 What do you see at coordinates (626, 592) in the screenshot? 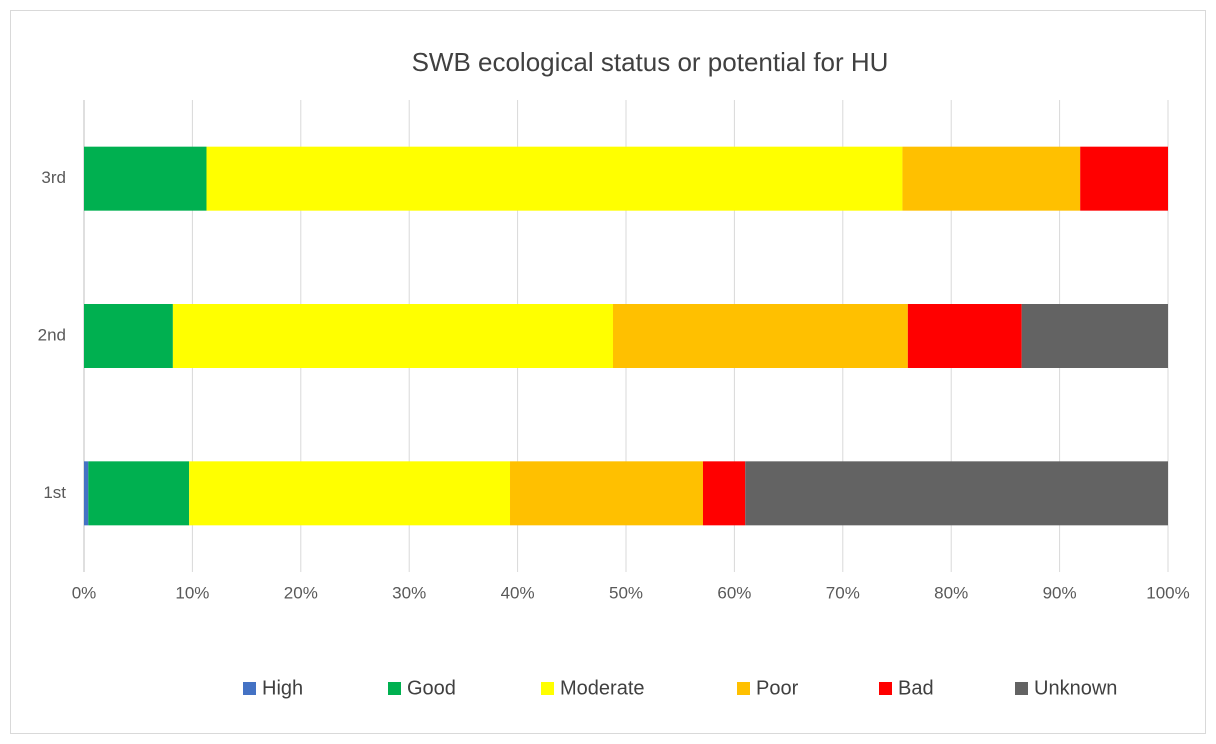
I see `x-tick-label: 50%` at bounding box center [626, 592].